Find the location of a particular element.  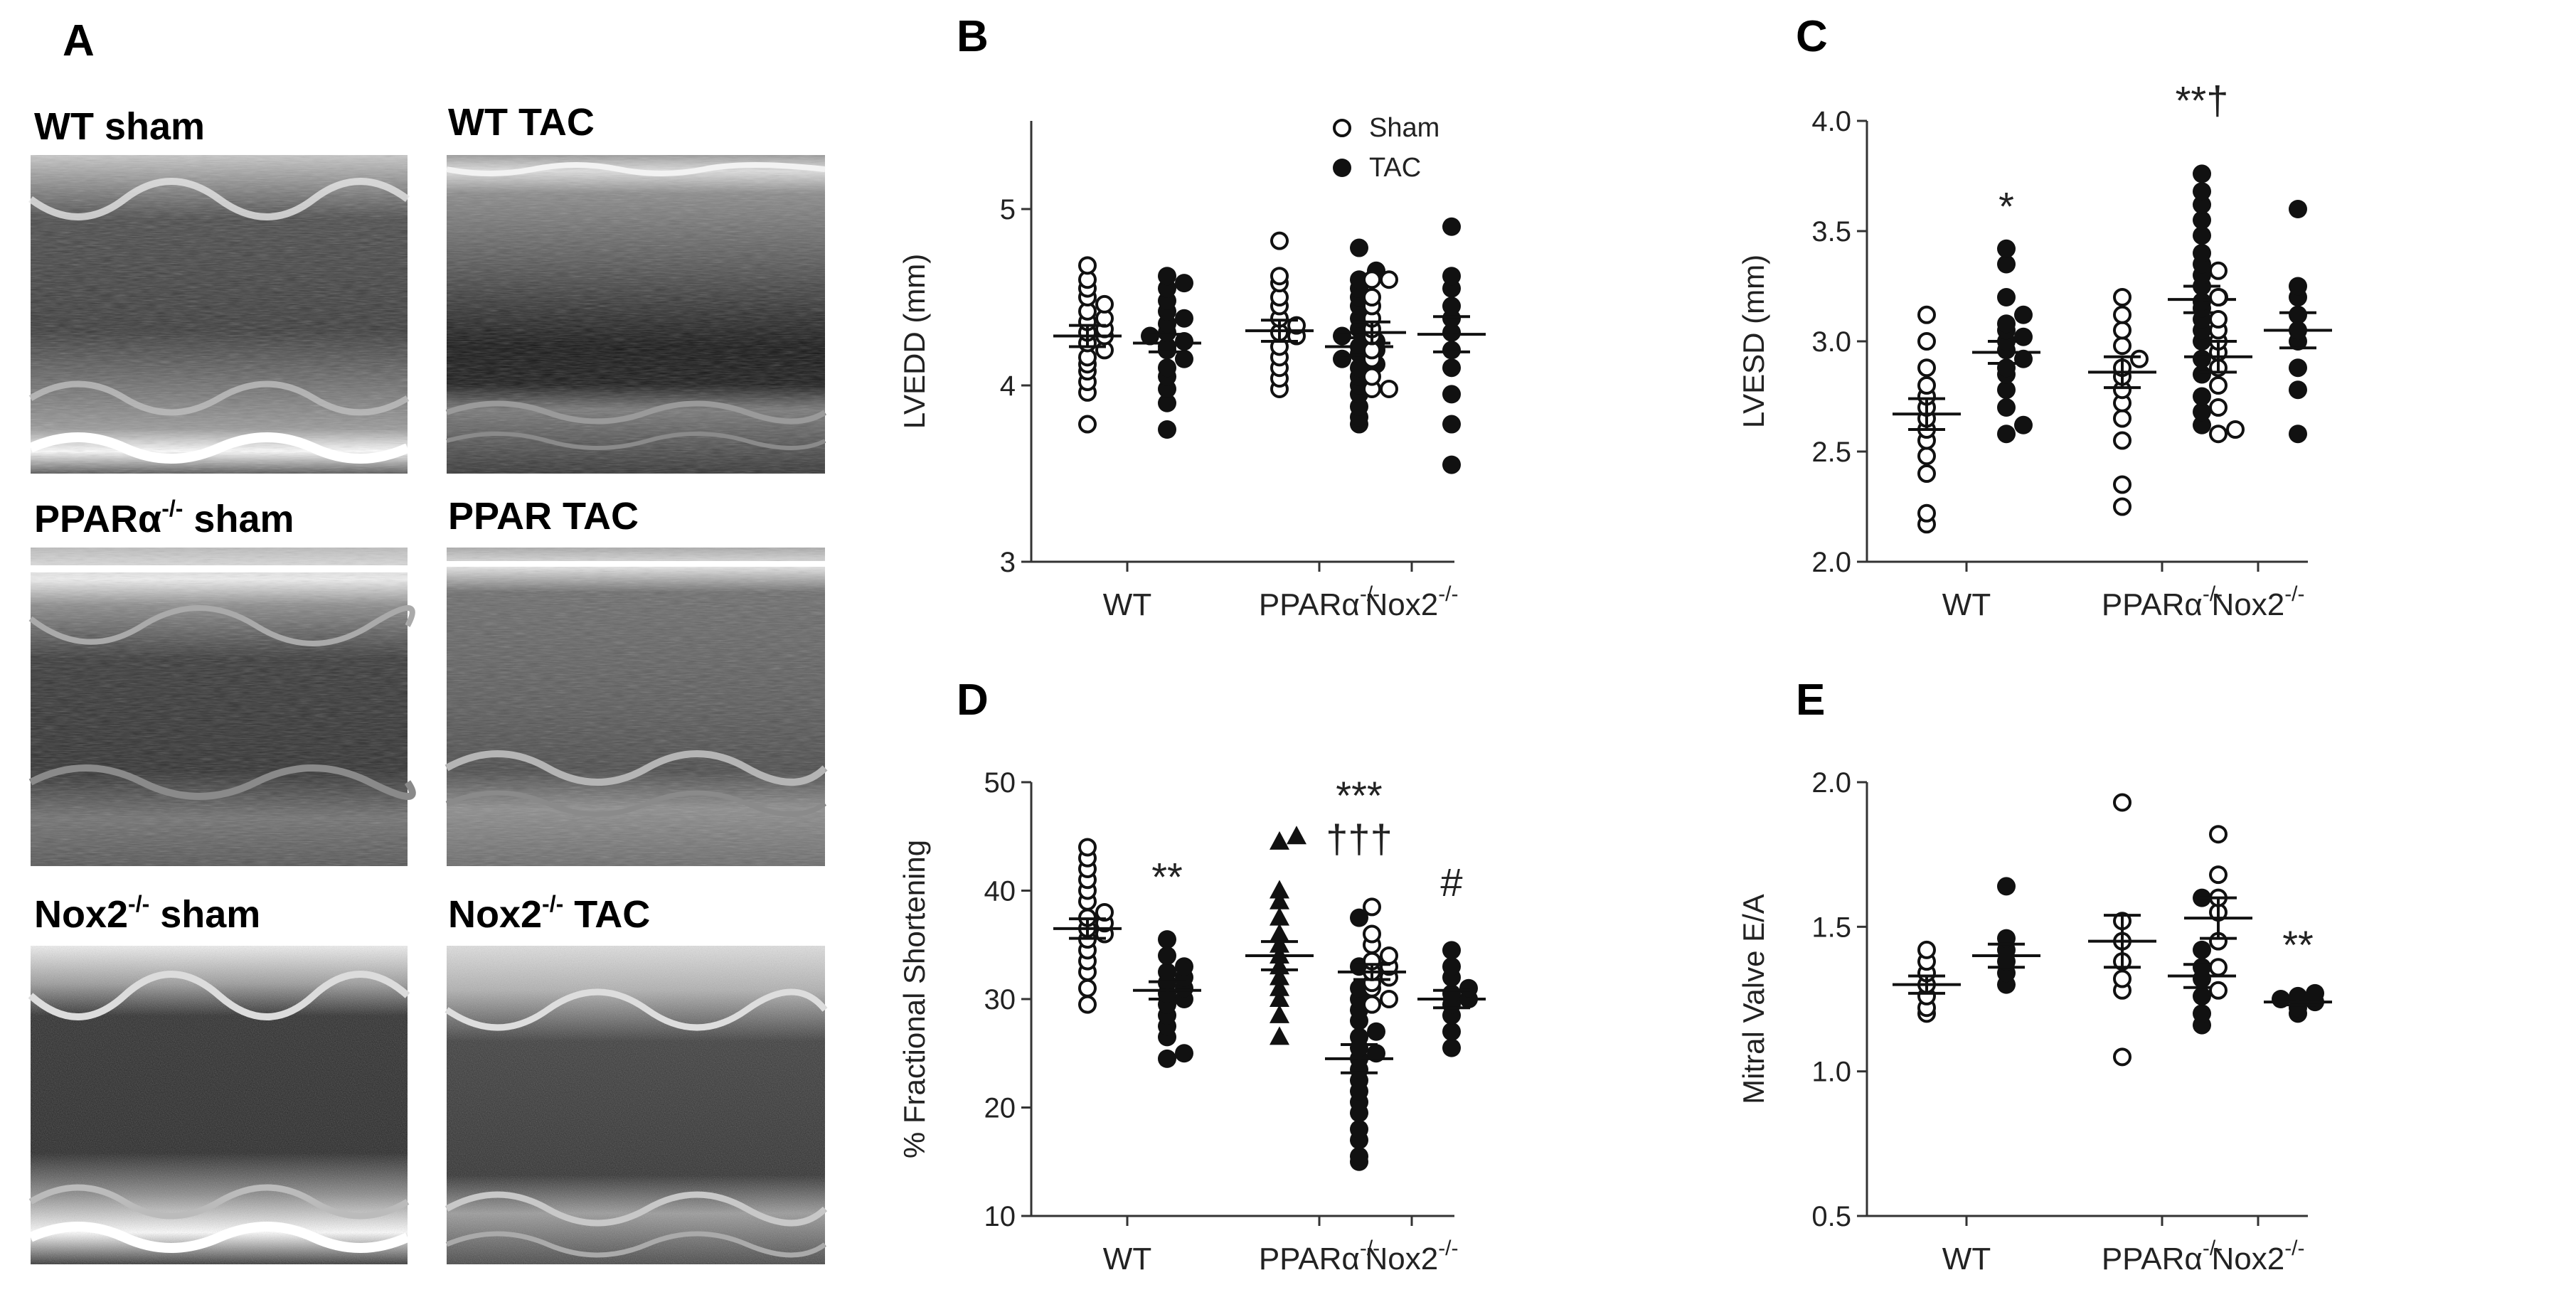

panel-d-group-label: WT is located at coordinates (1127, 1259).